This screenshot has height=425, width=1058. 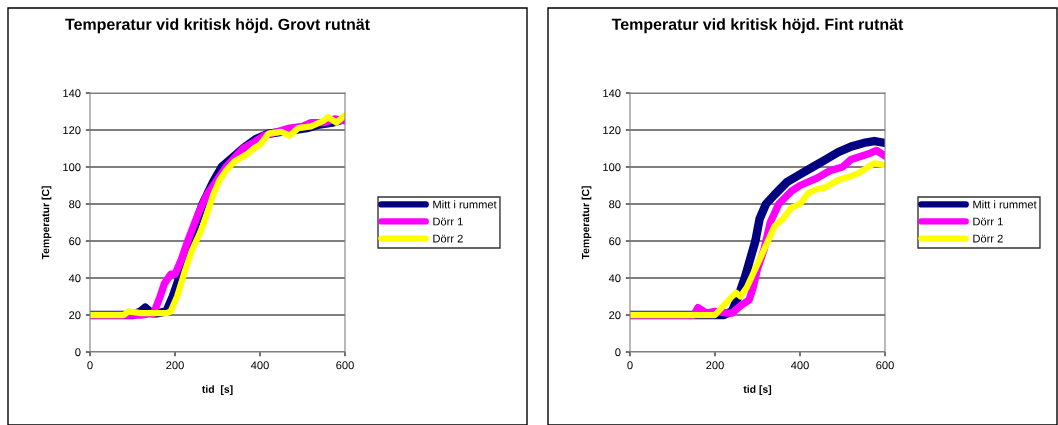 What do you see at coordinates (217, 26) in the screenshot?
I see `chart-title: Temperatur vid kritisk höjd. Grovt rutnät` at bounding box center [217, 26].